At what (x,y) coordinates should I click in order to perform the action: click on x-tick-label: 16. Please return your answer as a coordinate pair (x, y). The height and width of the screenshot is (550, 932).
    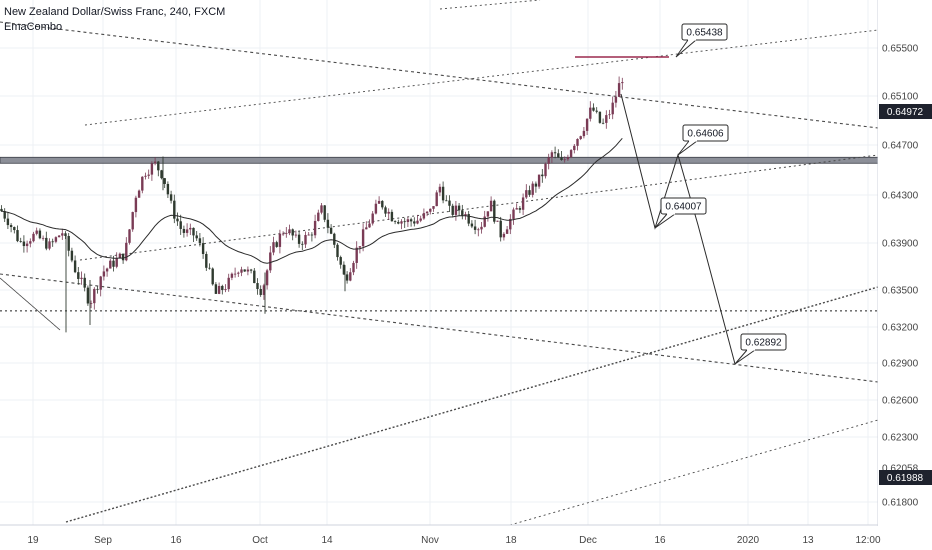
    Looking at the image, I should click on (660, 540).